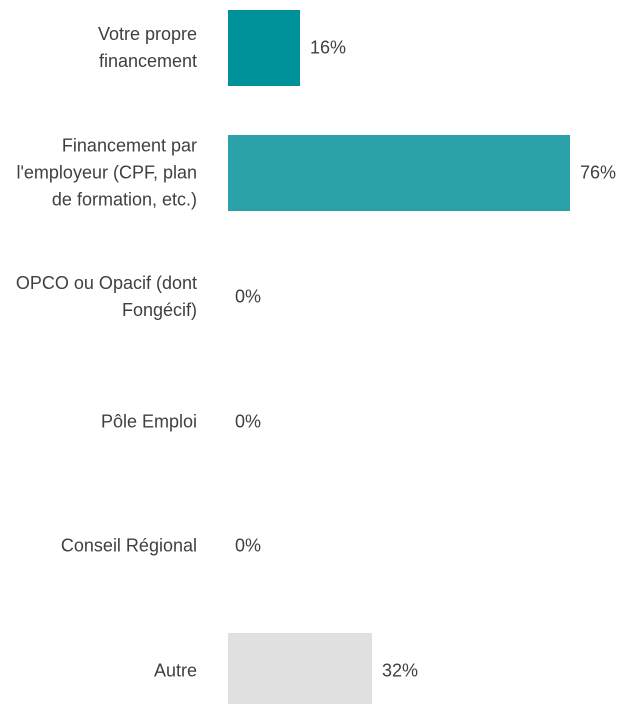 The width and height of the screenshot is (636, 704). I want to click on category-label: OPCO ou Opacif (dont Fongécif), so click(106, 296).